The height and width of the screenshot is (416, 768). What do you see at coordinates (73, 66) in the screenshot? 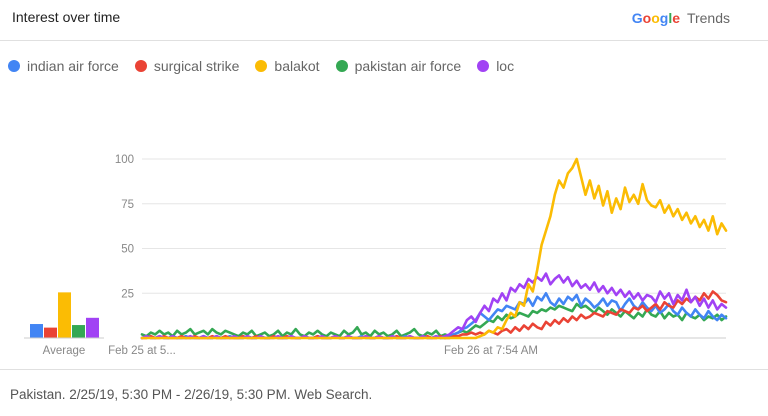
I see `legend-label: indian air force` at bounding box center [73, 66].